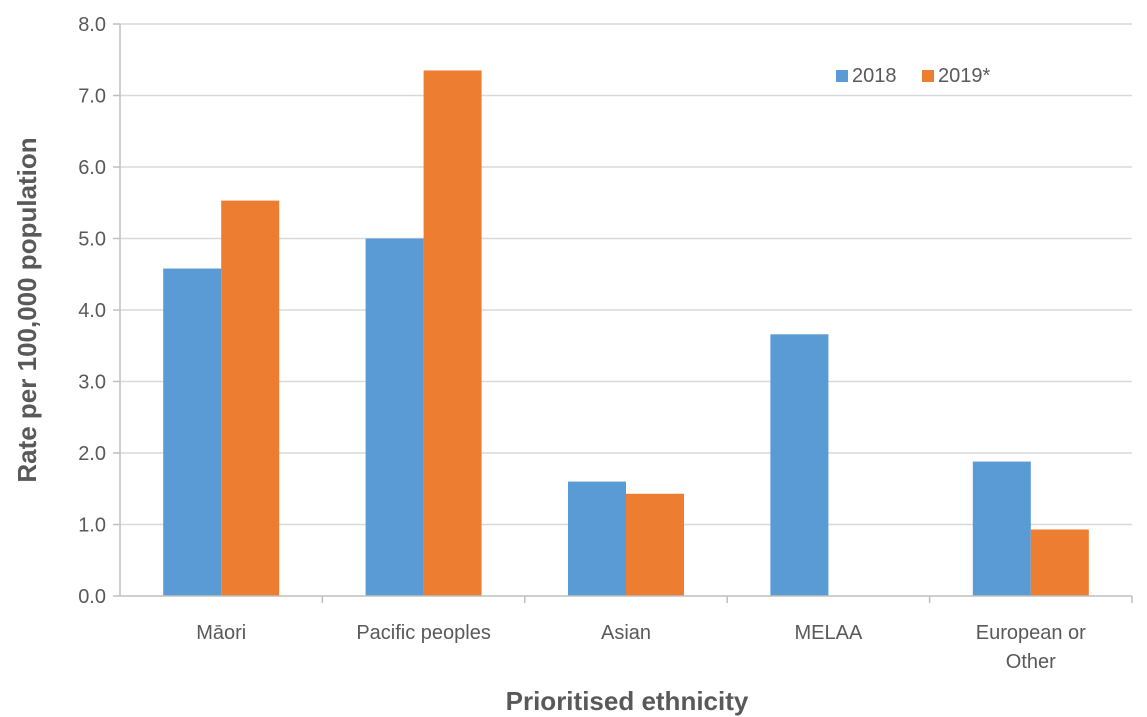  I want to click on x-category-label: European or, so click(1031, 633).